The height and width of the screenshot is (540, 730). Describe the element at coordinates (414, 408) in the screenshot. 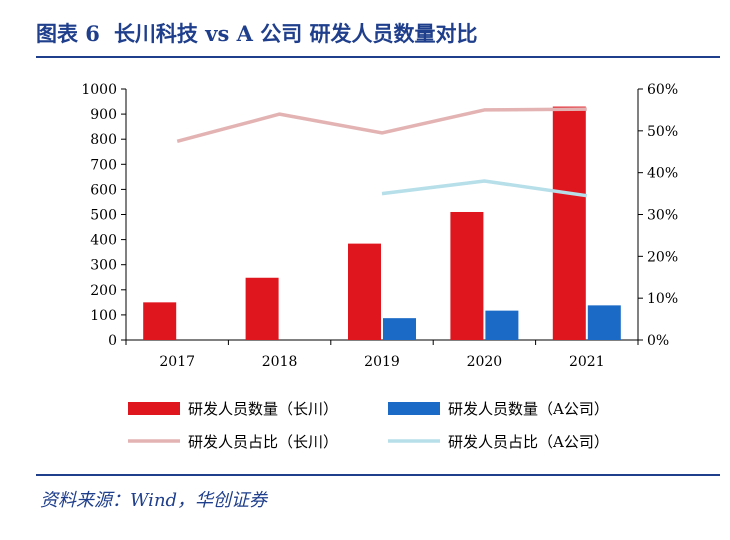

I see `legend-swatch-bar-a-company` at that location.